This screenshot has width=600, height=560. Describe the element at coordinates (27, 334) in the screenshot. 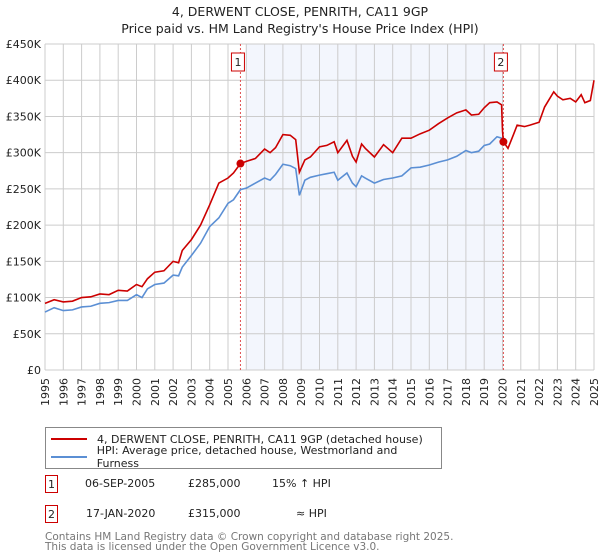

I see `y-tick-label: £50K` at that location.